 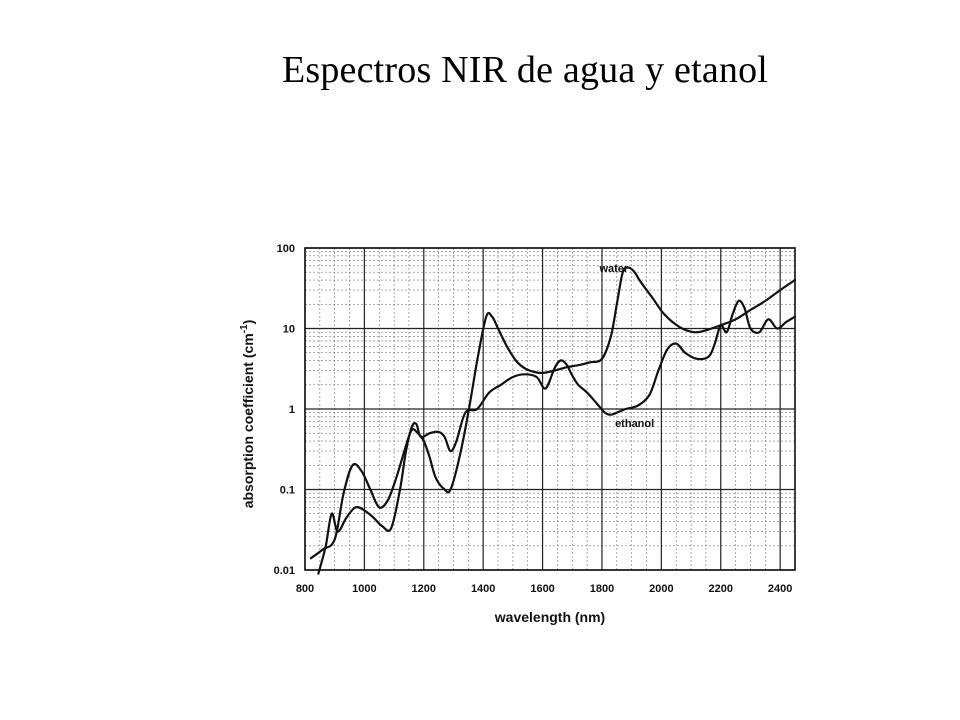 I want to click on x-tick-label: 1000, so click(x=364, y=589).